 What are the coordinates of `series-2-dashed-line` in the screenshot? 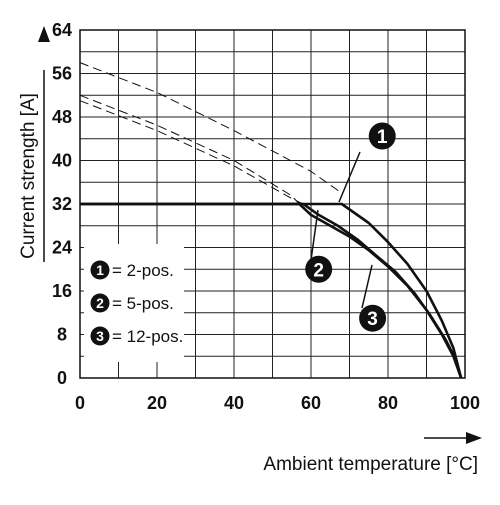 It's located at (189, 149).